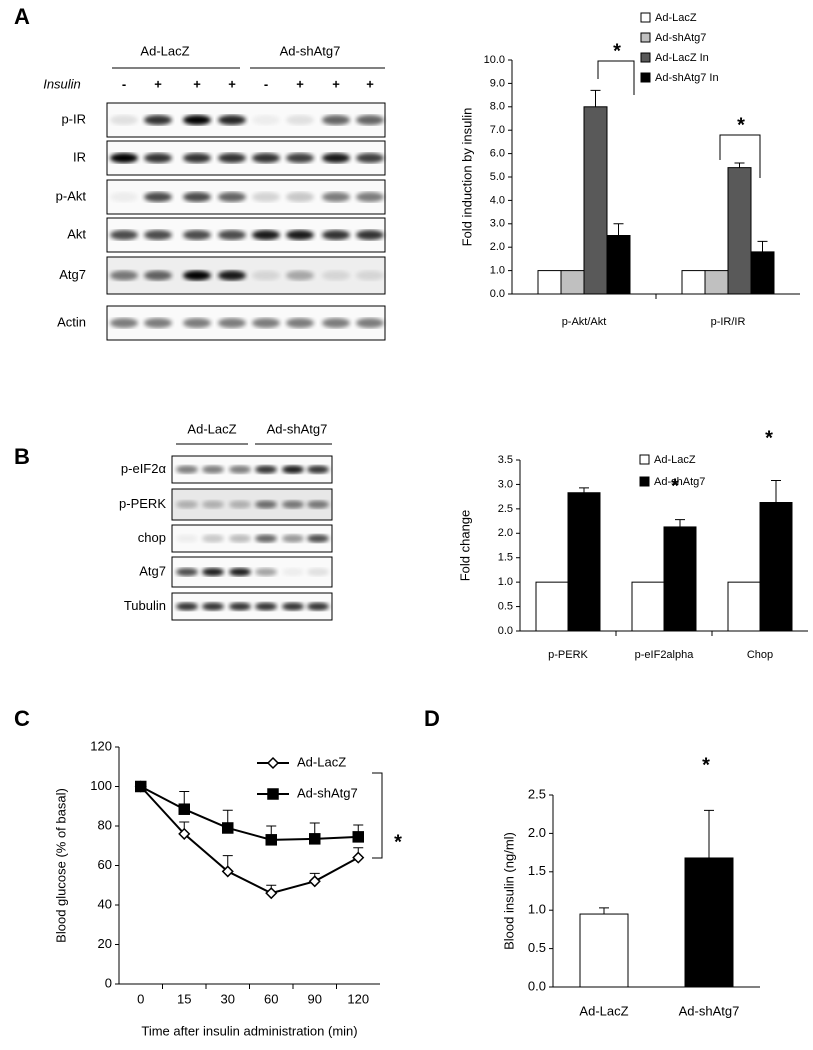 Image resolution: width=813 pixels, height=1050 pixels. I want to click on y-tick-label: 3.5, so click(505, 460).